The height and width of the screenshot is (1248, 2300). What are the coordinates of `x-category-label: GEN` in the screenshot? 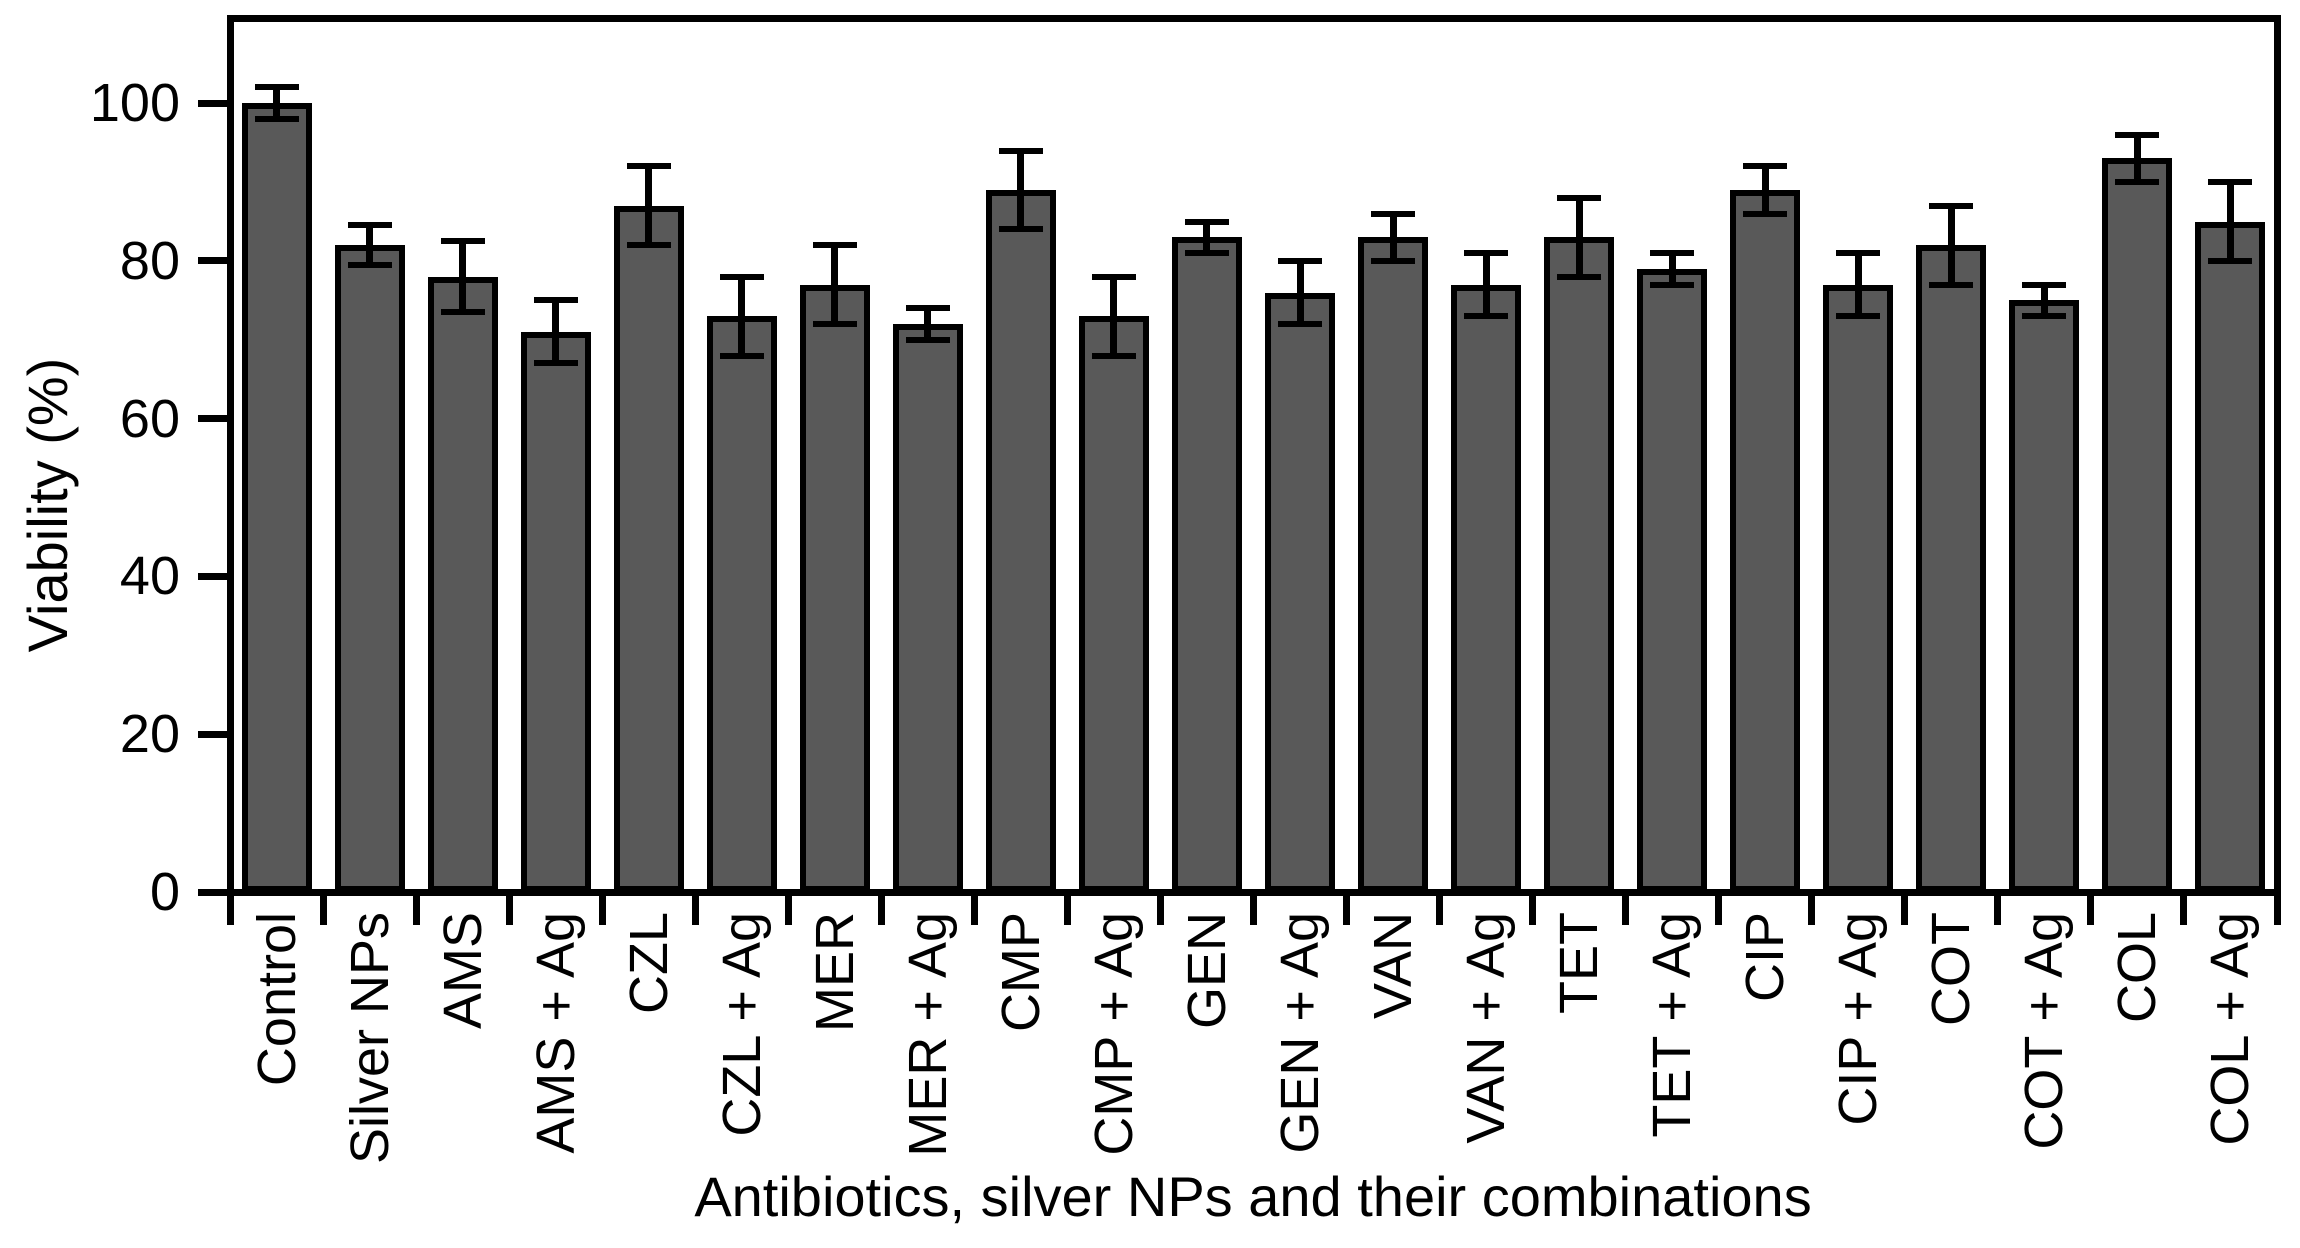 It's located at (1206, 971).